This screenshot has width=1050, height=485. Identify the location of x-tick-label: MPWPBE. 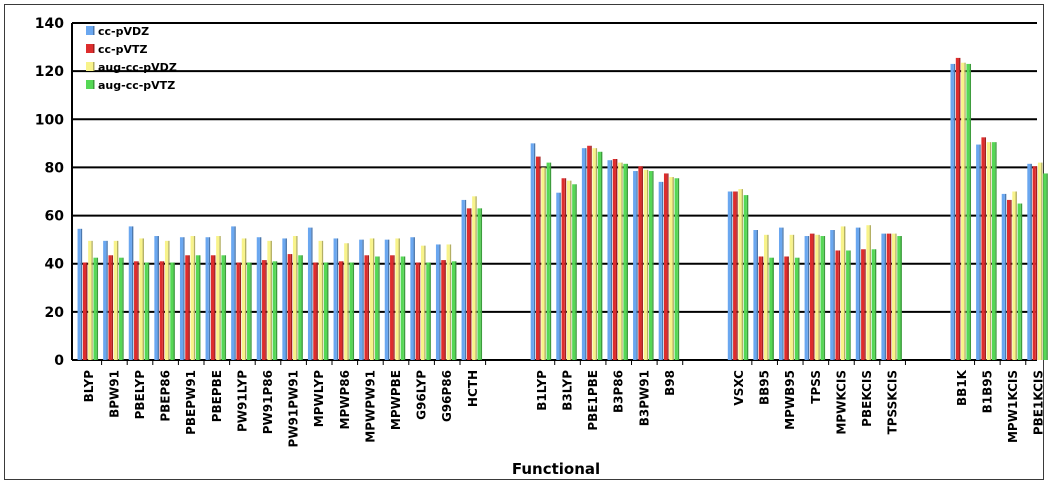
(396, 400).